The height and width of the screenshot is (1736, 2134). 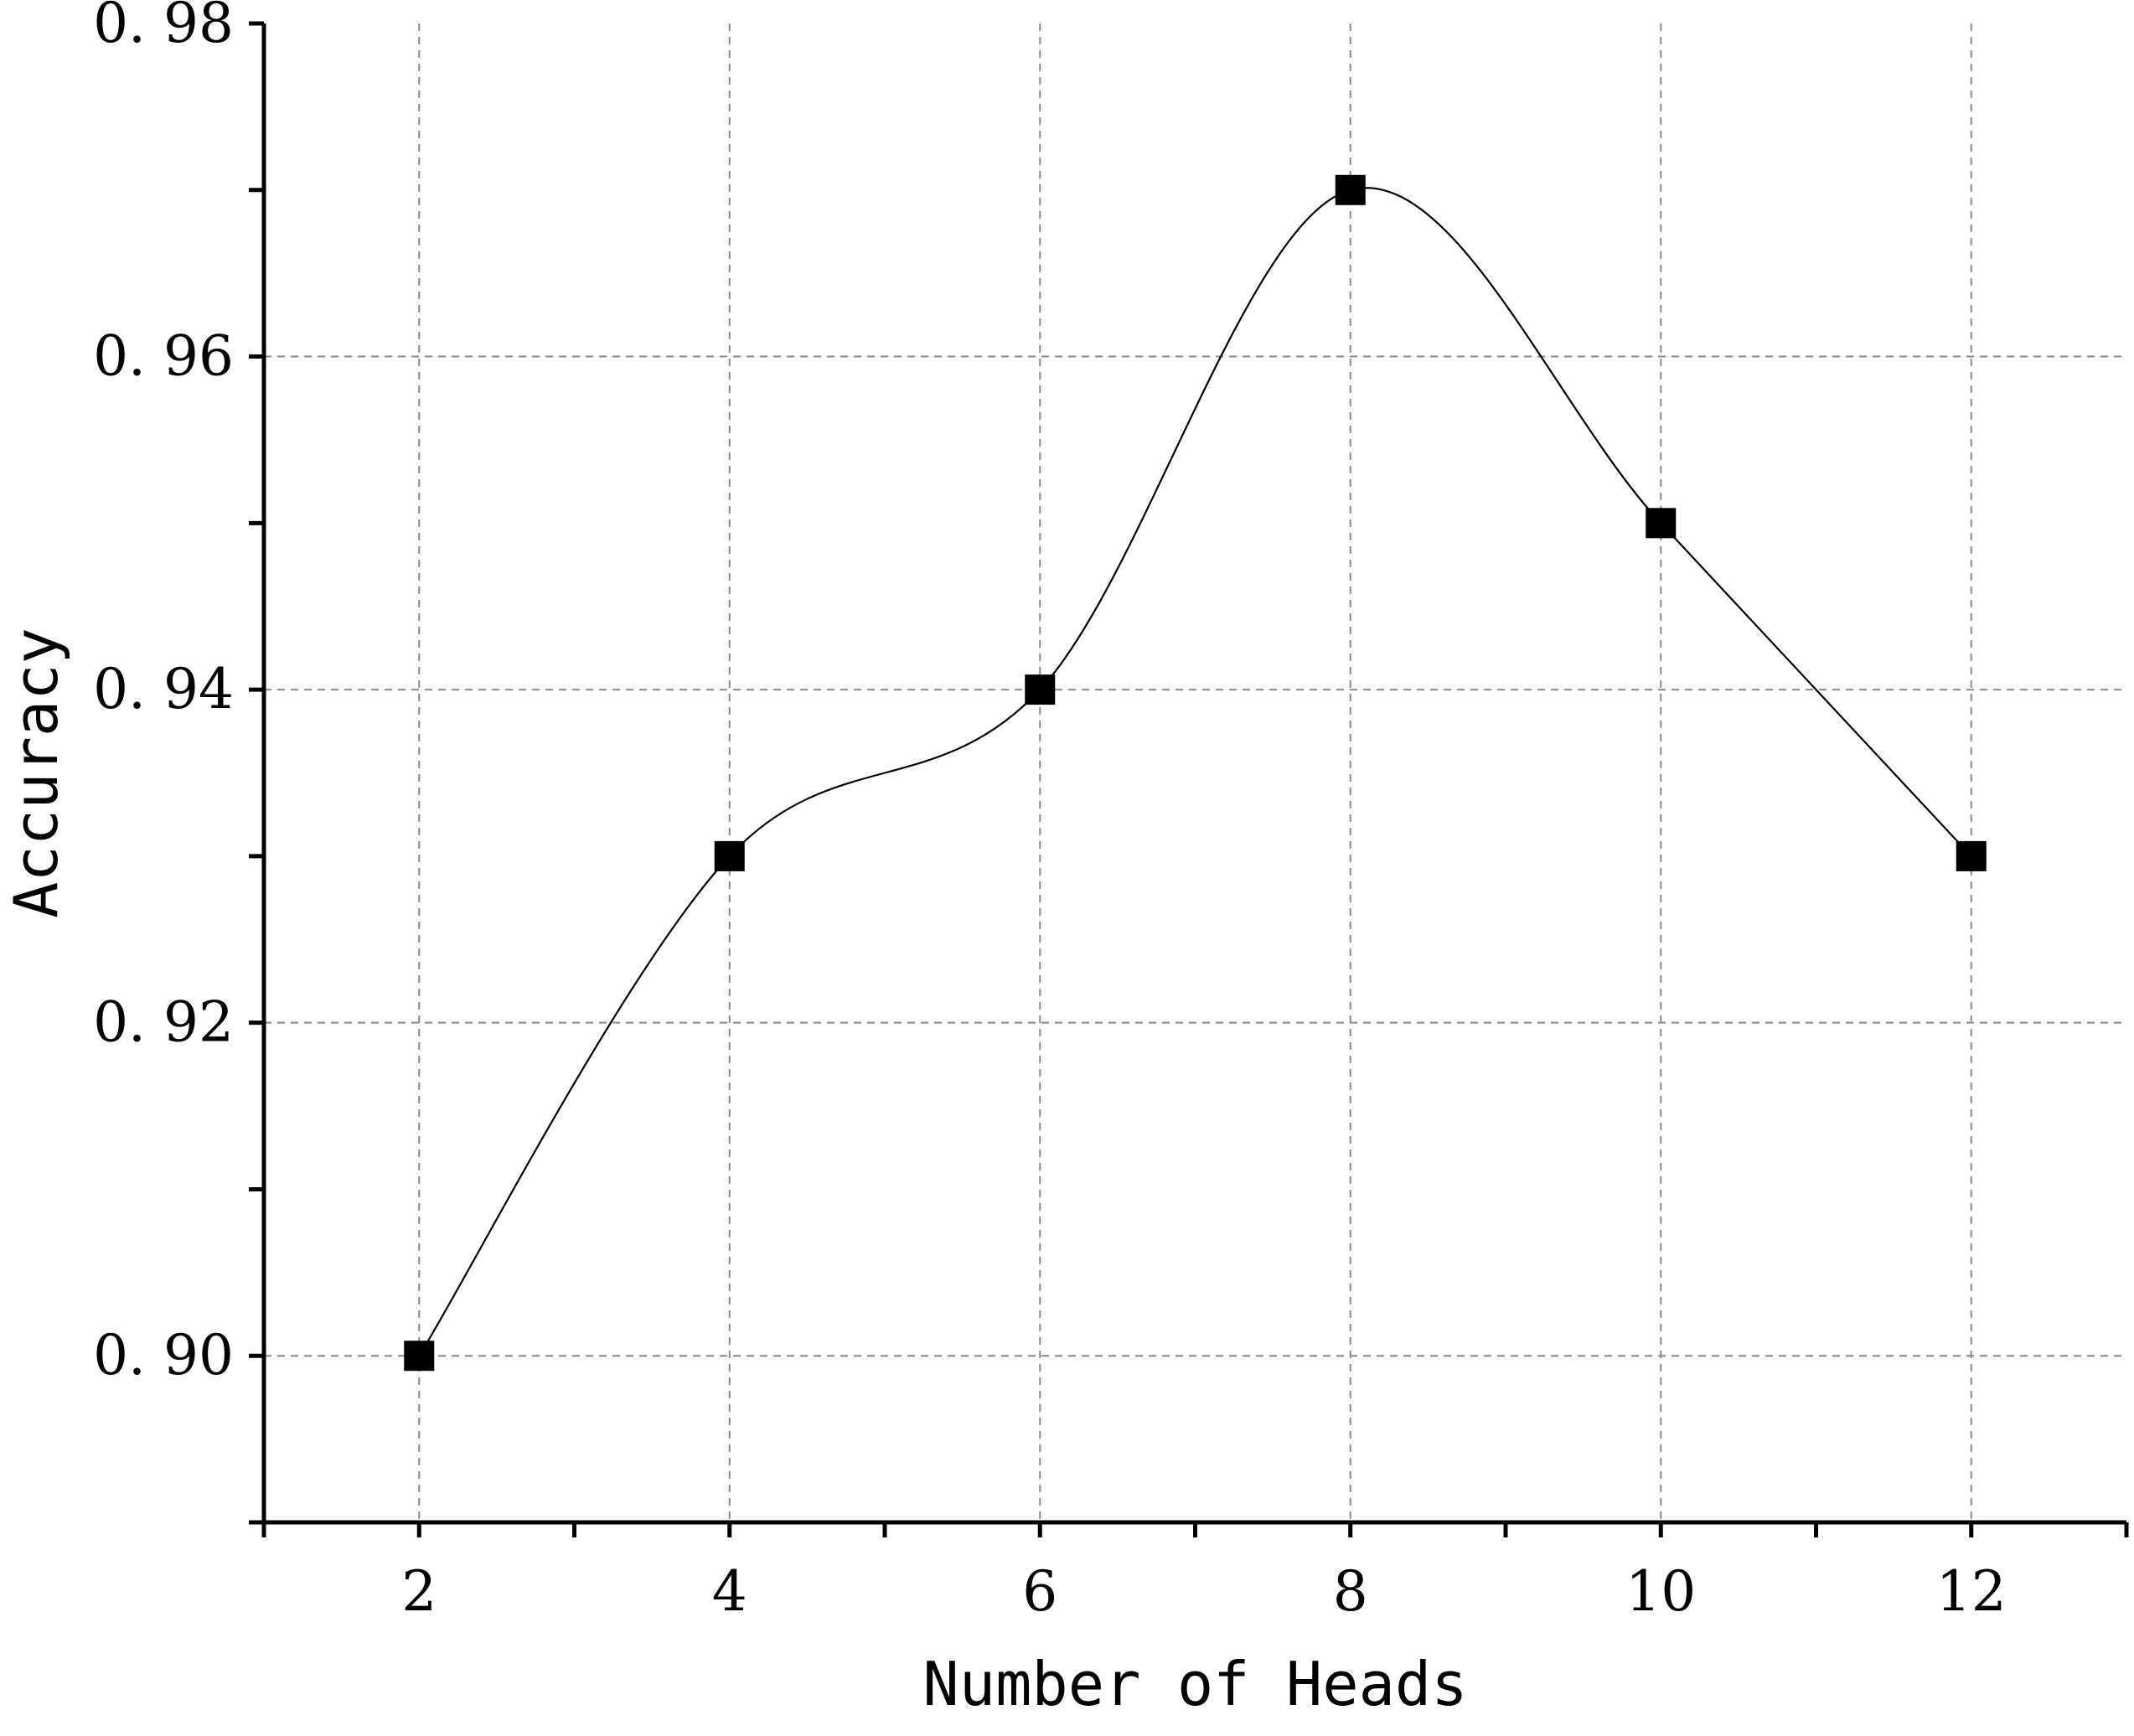 What do you see at coordinates (730, 1591) in the screenshot?
I see `x-tick-label: 4` at bounding box center [730, 1591].